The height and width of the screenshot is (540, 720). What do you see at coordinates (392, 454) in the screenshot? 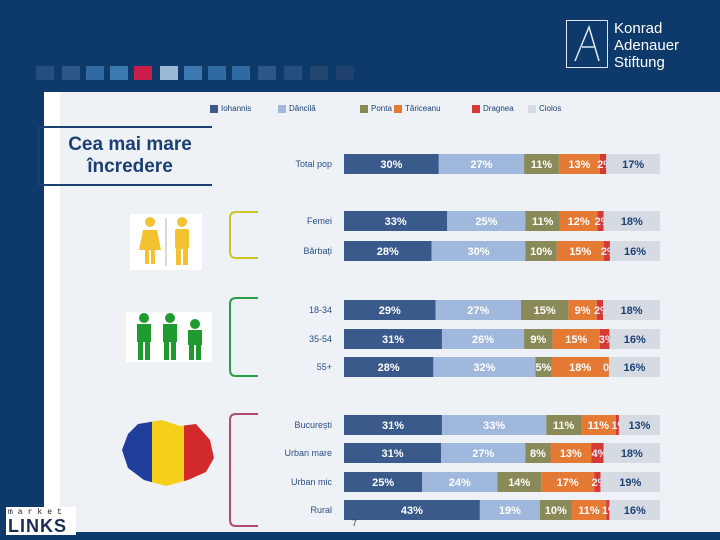
I see `bar-value-label: 31%` at bounding box center [392, 454].